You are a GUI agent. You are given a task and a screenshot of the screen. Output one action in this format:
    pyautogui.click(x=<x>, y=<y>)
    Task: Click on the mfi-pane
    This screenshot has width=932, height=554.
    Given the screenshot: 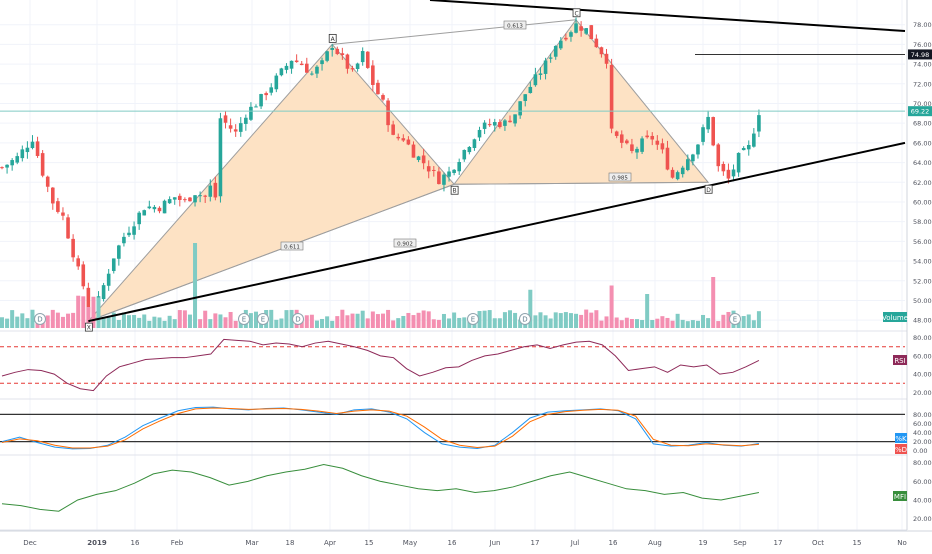 What is the action you would take?
    pyautogui.click(x=380, y=488)
    